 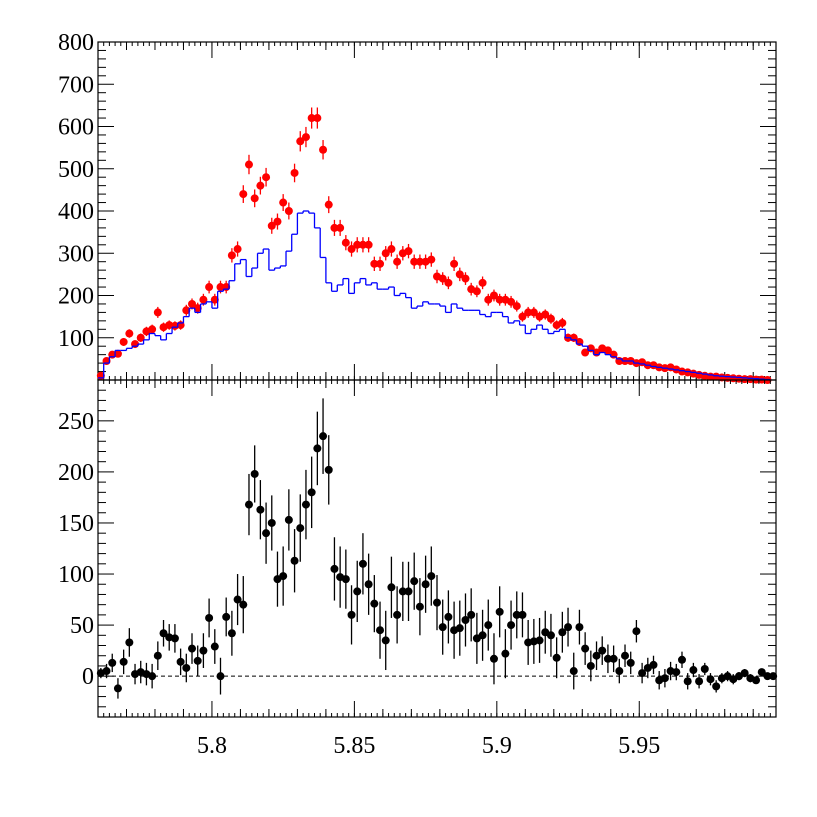 I want to click on y-tick-label: 50, so click(x=82, y=626).